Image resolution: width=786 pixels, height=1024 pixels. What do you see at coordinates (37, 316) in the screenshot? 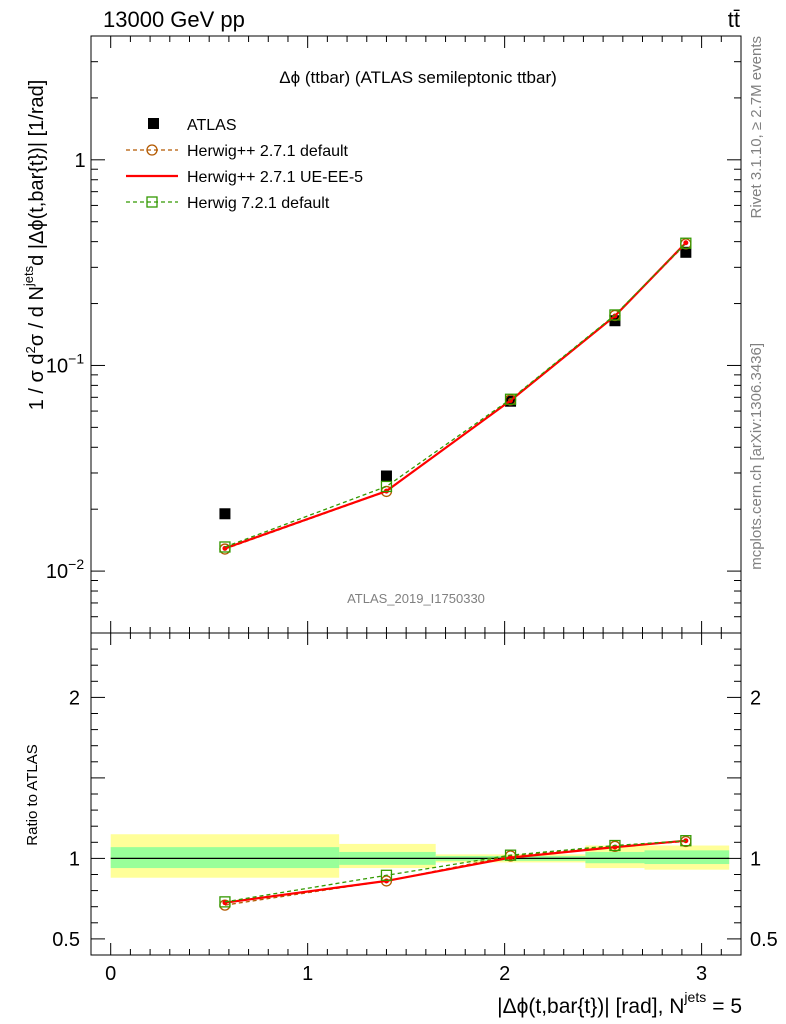
I see `y-label-part-b: σ / d N` at bounding box center [37, 316].